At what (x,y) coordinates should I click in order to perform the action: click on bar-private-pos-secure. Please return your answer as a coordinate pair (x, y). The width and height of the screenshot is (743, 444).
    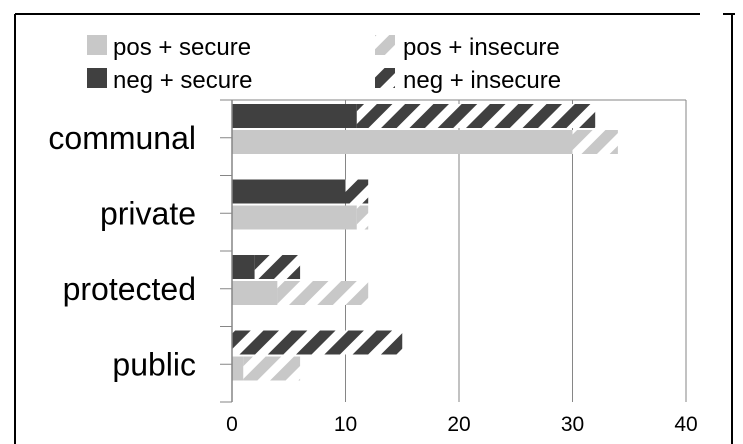
    Looking at the image, I should click on (294, 217).